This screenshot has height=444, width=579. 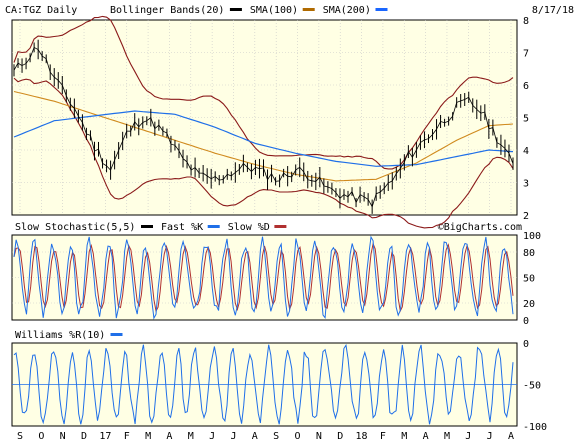 I want to click on legend-entry: Slow %D, so click(x=249, y=227).